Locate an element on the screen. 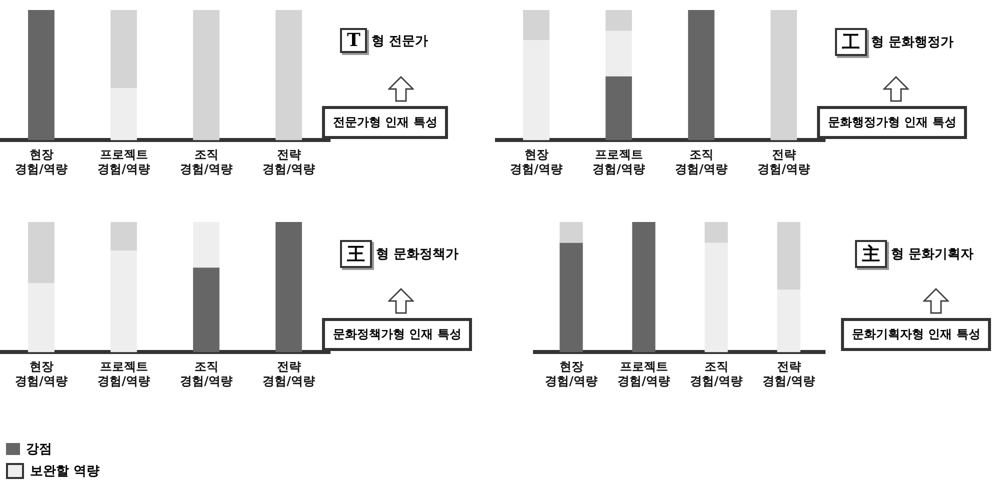 The height and width of the screenshot is (488, 999). legend-label: 보완할 역량 is located at coordinates (65, 471).